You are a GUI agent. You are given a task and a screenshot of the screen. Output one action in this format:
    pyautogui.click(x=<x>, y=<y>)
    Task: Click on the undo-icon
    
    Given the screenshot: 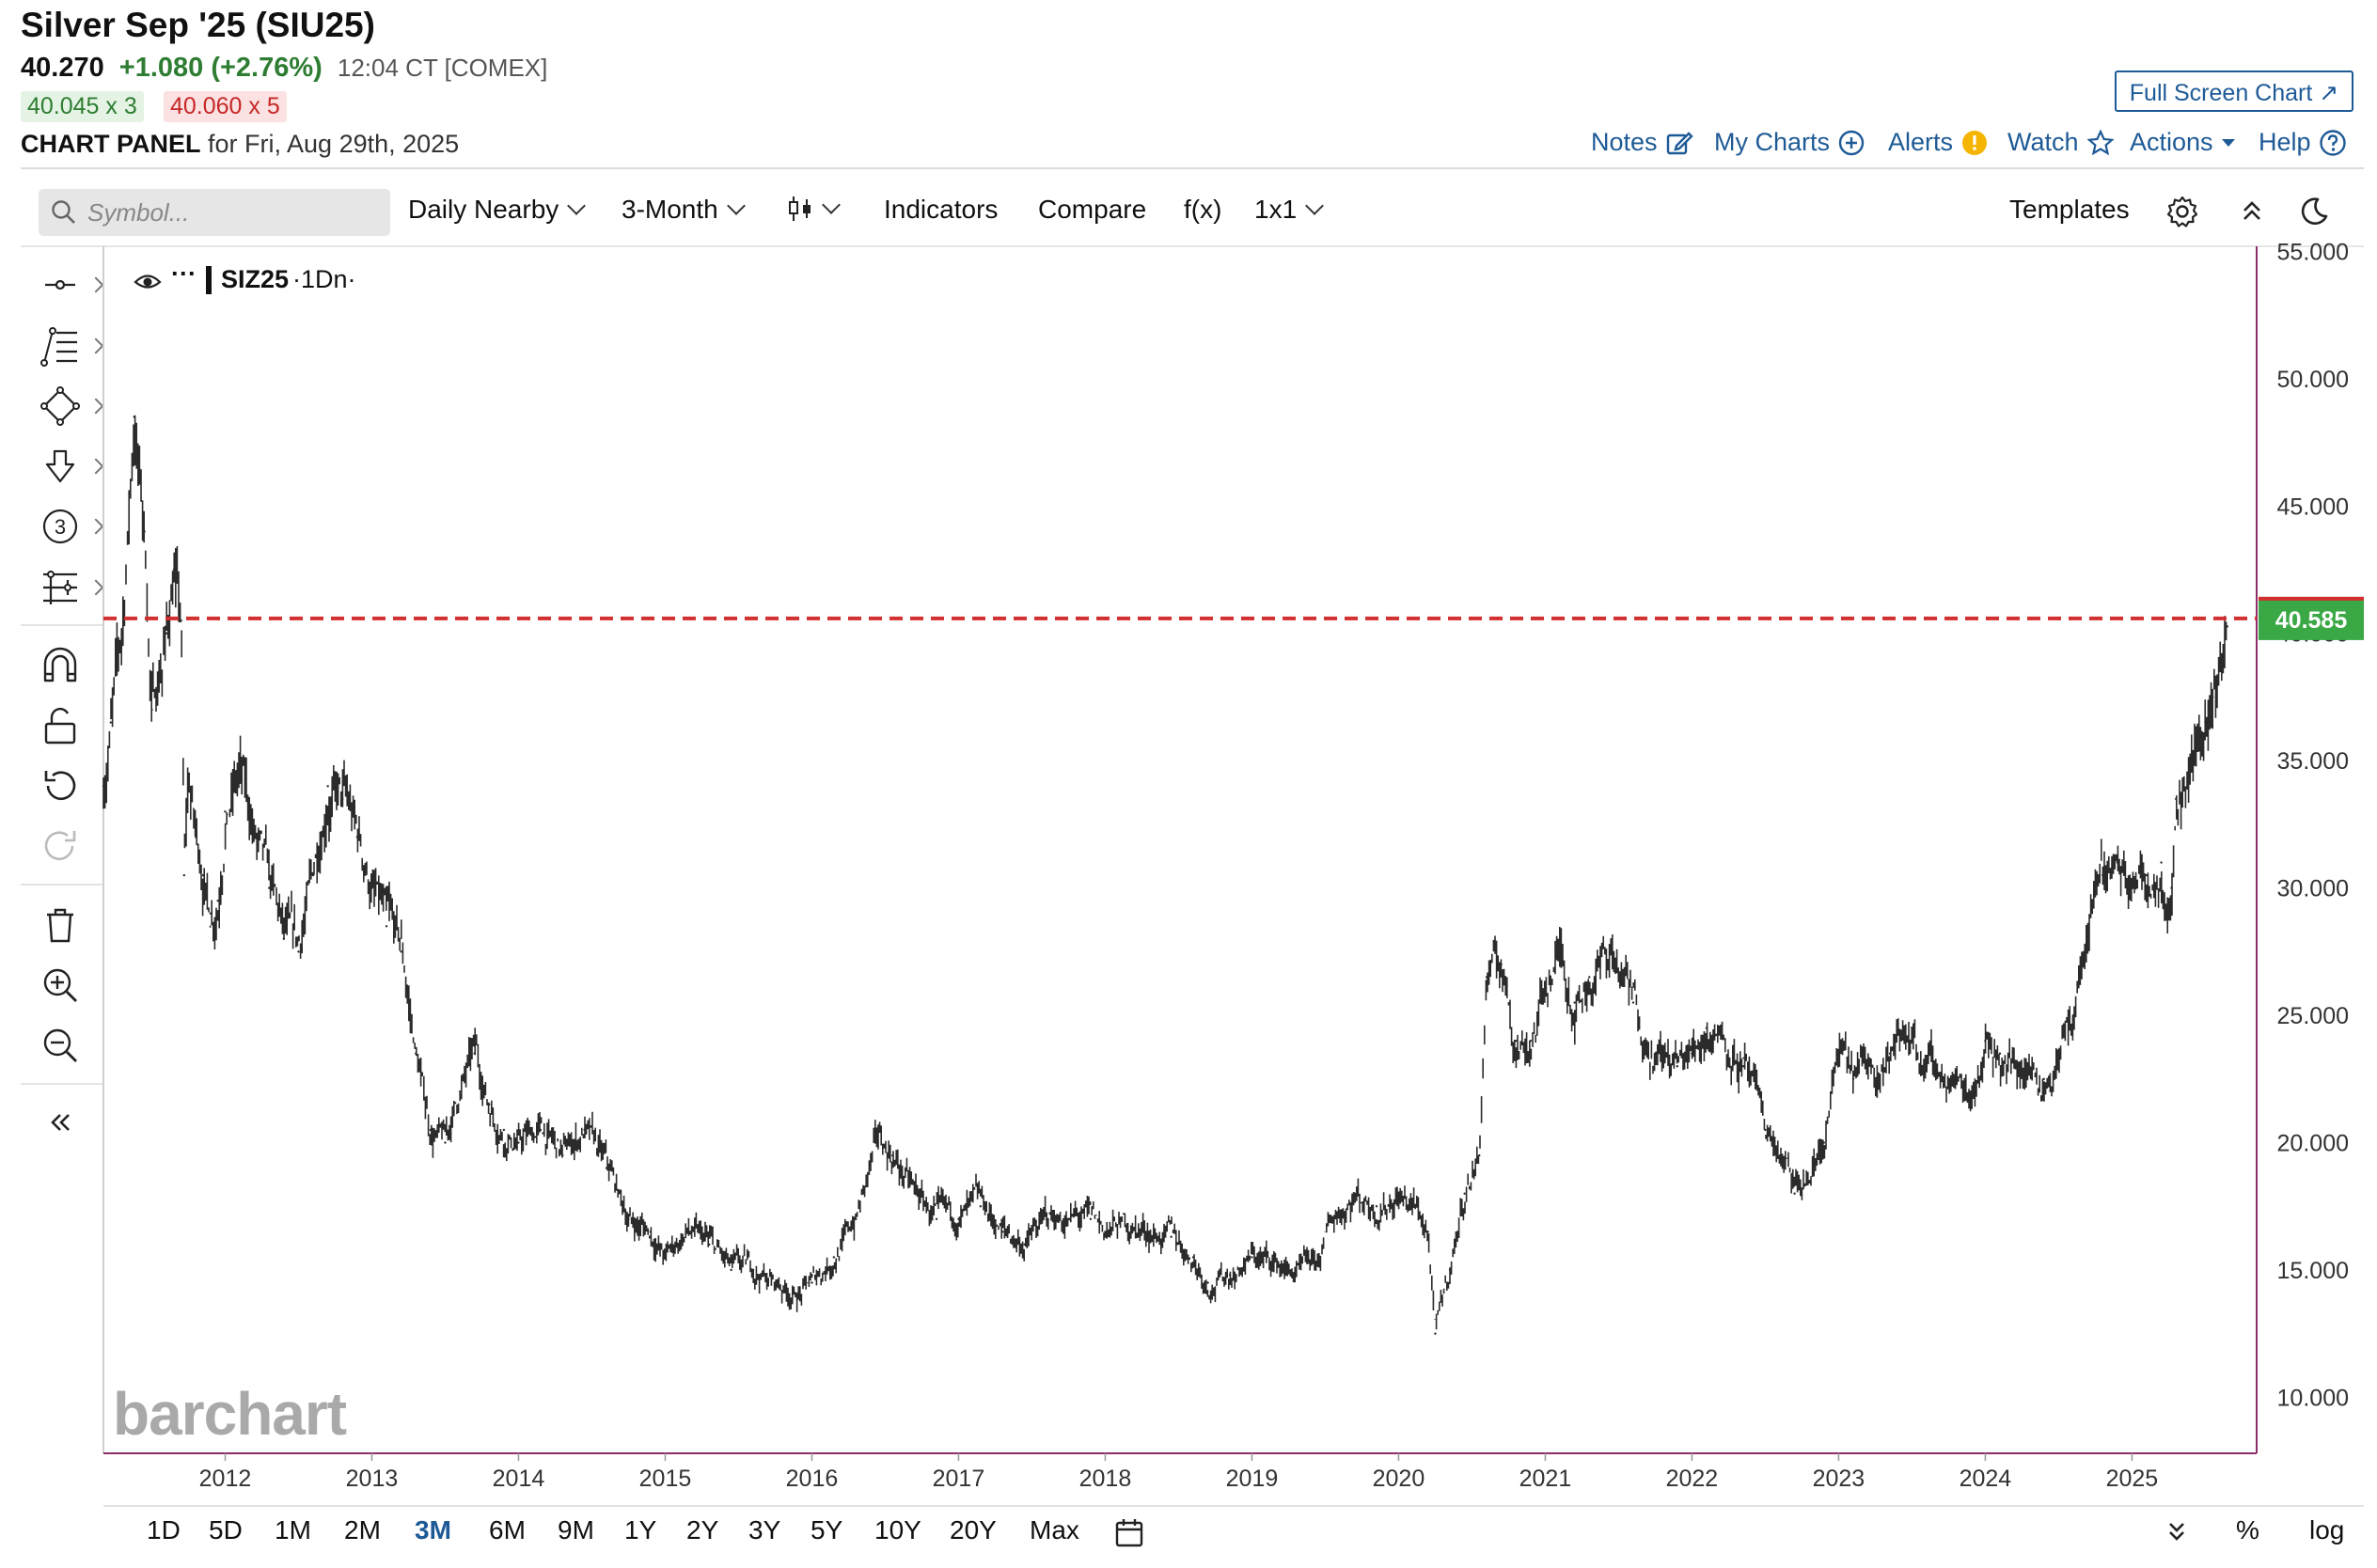 What is the action you would take?
    pyautogui.click(x=60, y=786)
    